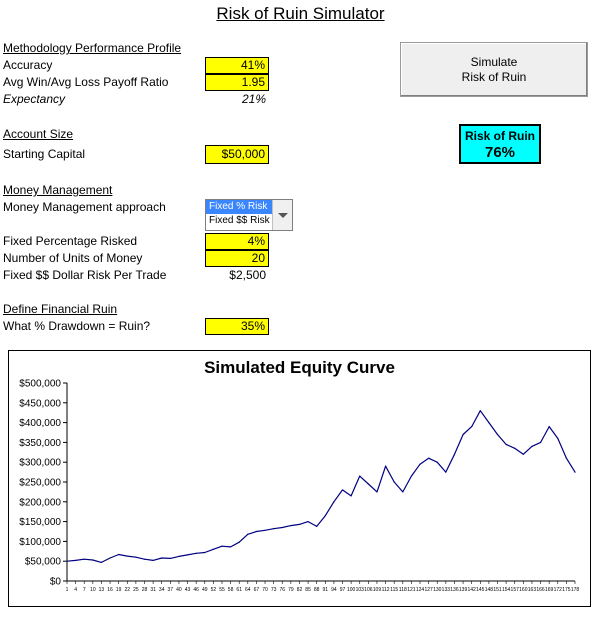 This screenshot has height=623, width=601. Describe the element at coordinates (499, 136) in the screenshot. I see `risk-of-ruin-label: Risk of Ruin` at that location.